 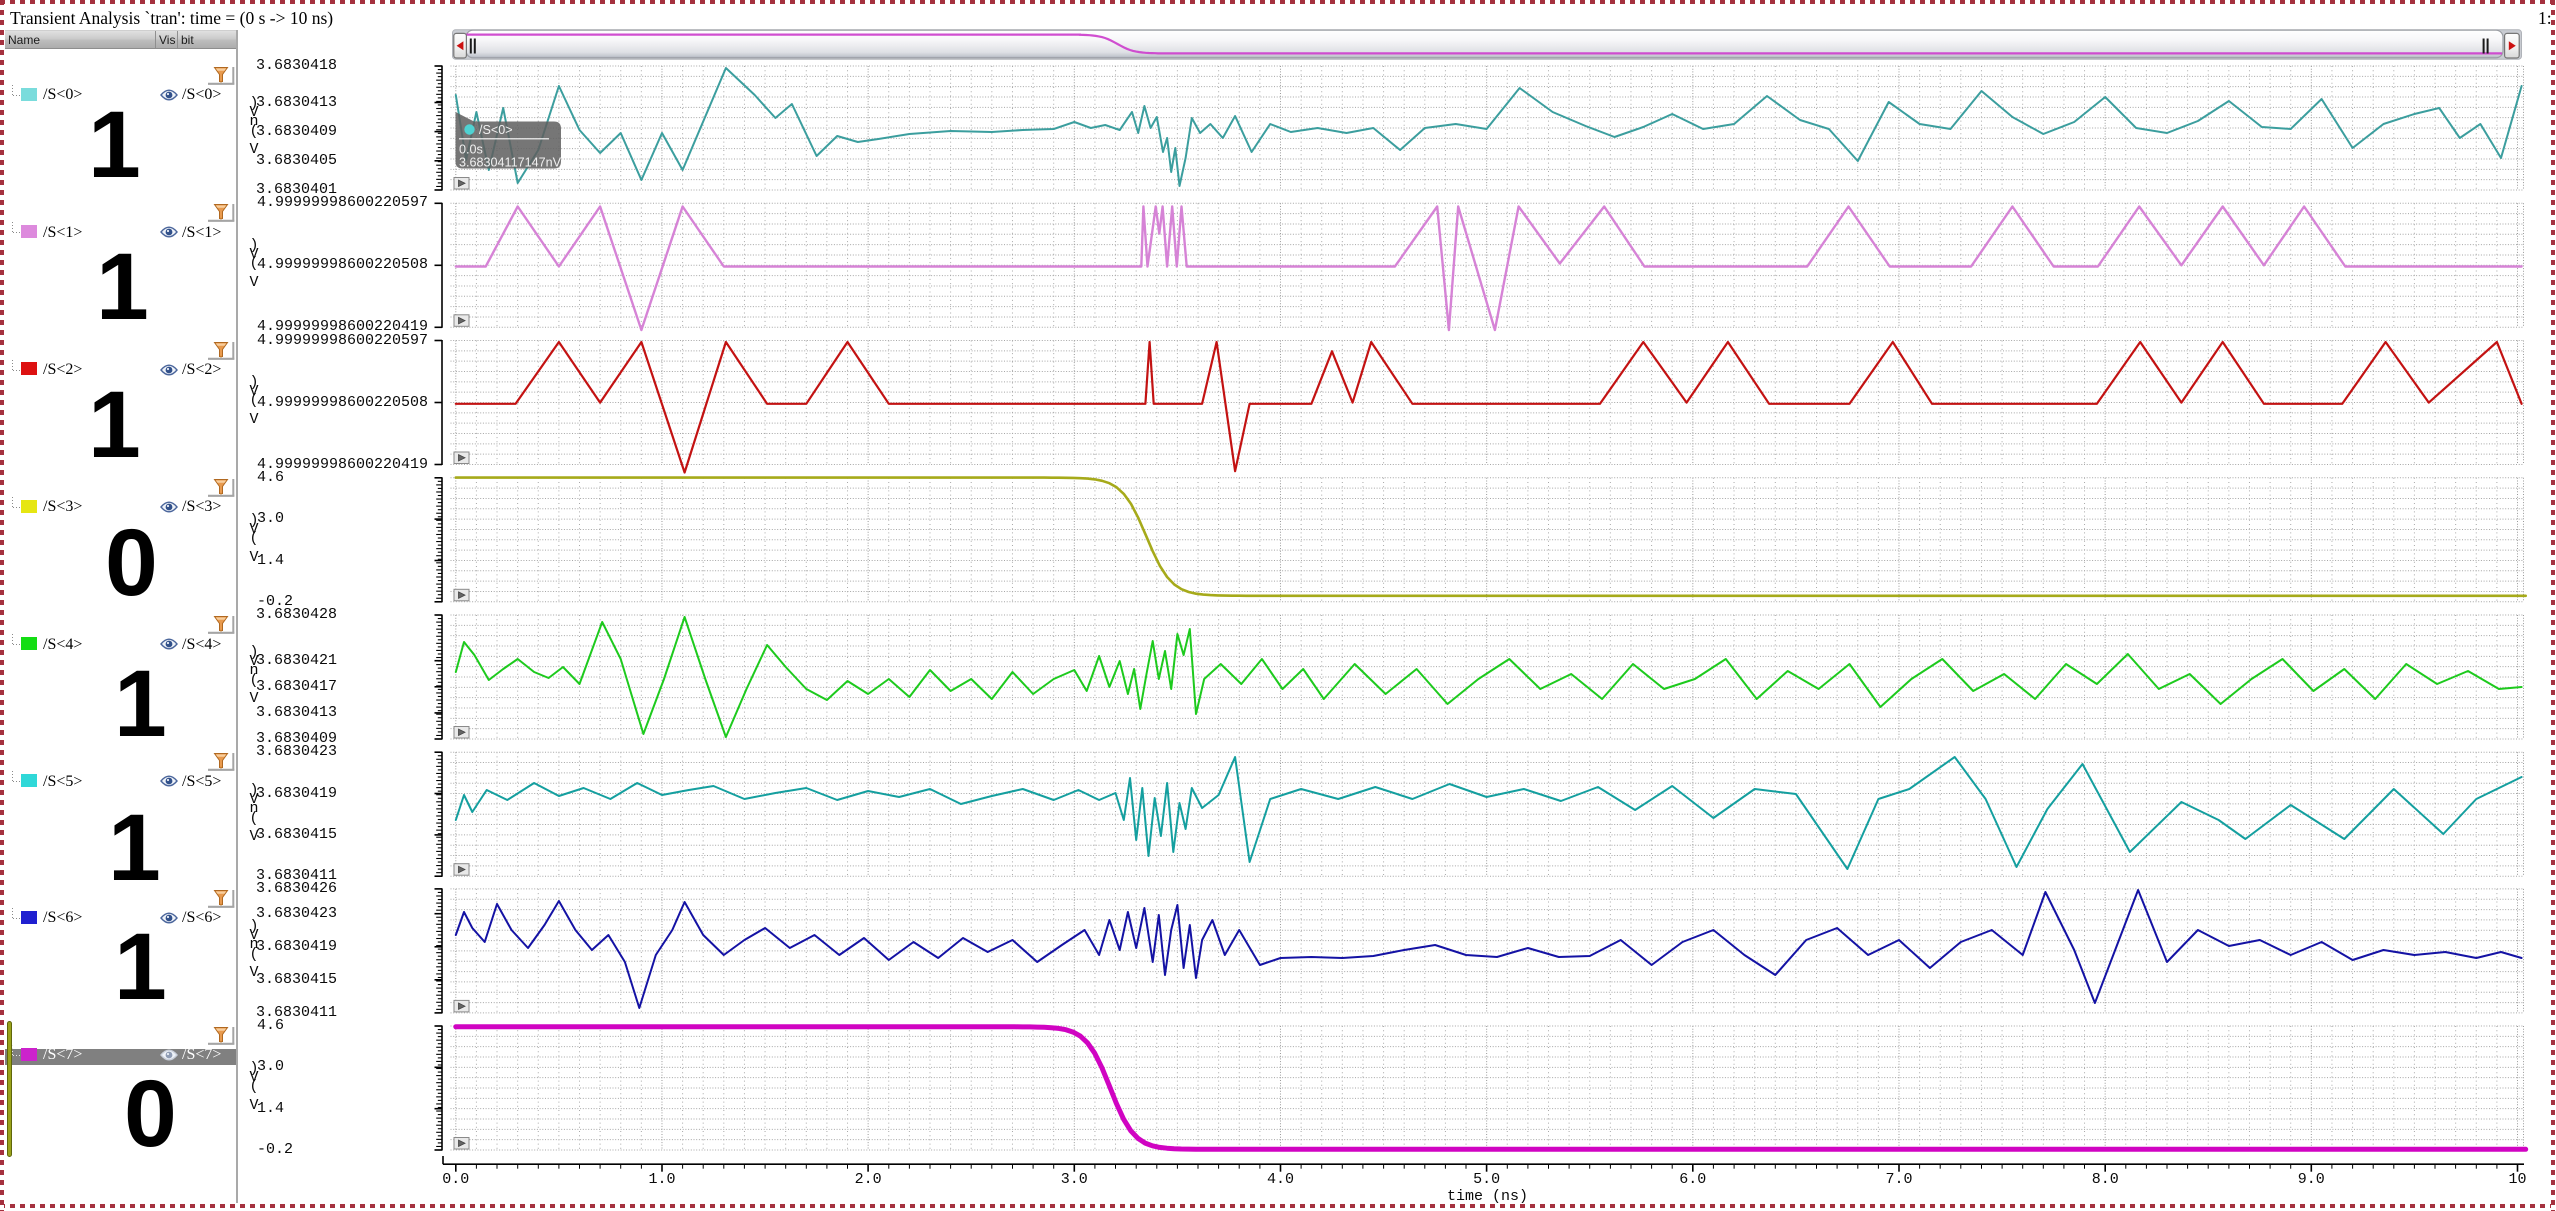 I want to click on svg-text: 0.0s, so click(x=471, y=150).